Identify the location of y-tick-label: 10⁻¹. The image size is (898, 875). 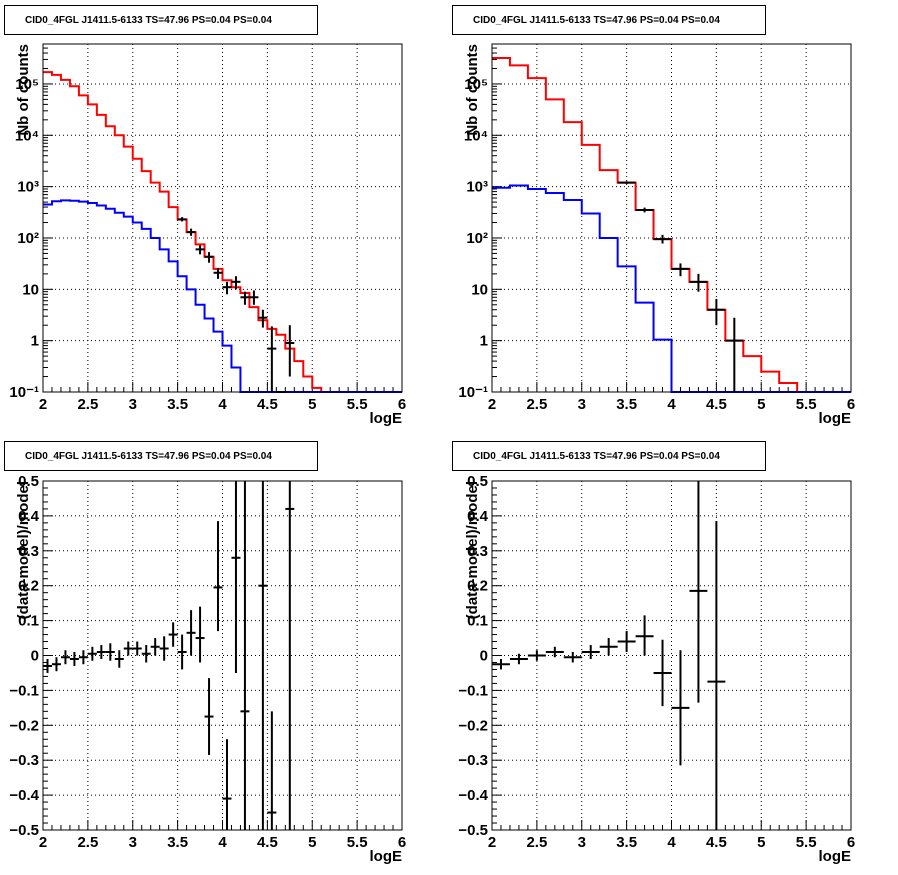
(473, 392).